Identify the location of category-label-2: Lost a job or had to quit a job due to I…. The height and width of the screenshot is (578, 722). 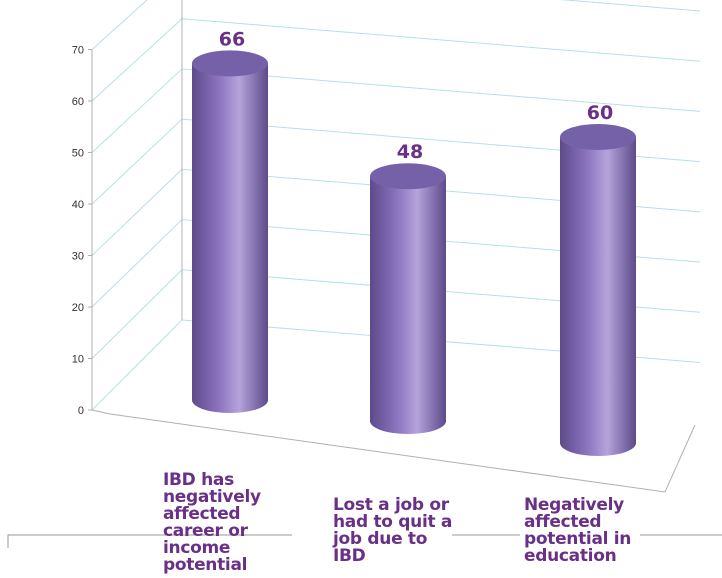
(393, 530).